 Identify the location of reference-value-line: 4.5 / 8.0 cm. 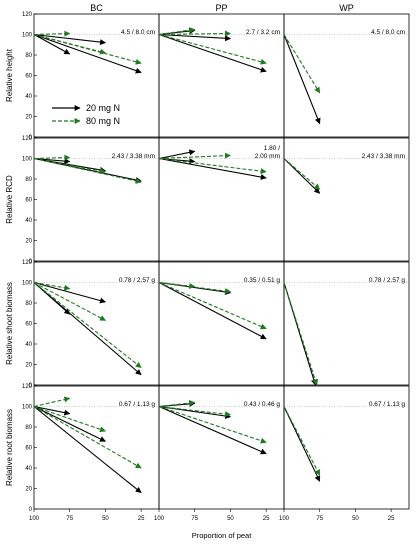
(388, 32).